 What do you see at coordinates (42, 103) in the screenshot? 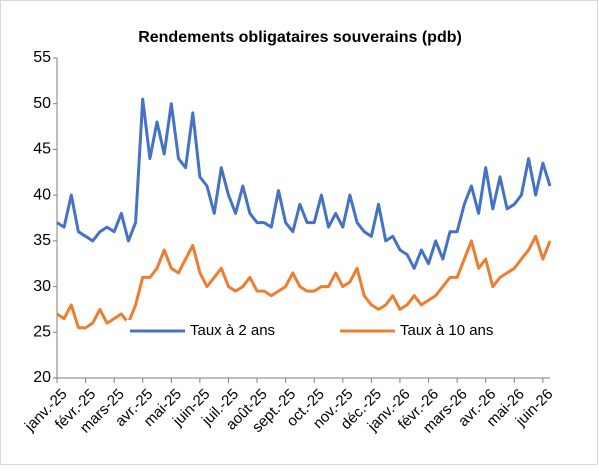
I see `y-tick-label: 50` at bounding box center [42, 103].